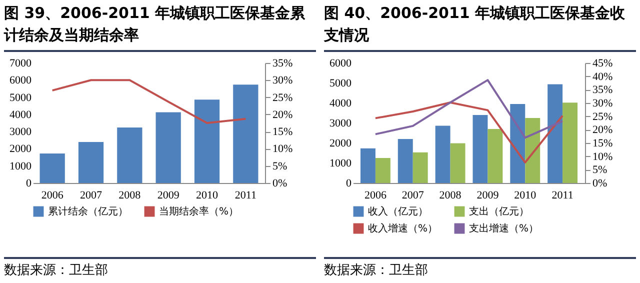 The width and height of the screenshot is (640, 283). What do you see at coordinates (602, 64) in the screenshot?
I see `y2-tick-label: 45%` at bounding box center [602, 64].